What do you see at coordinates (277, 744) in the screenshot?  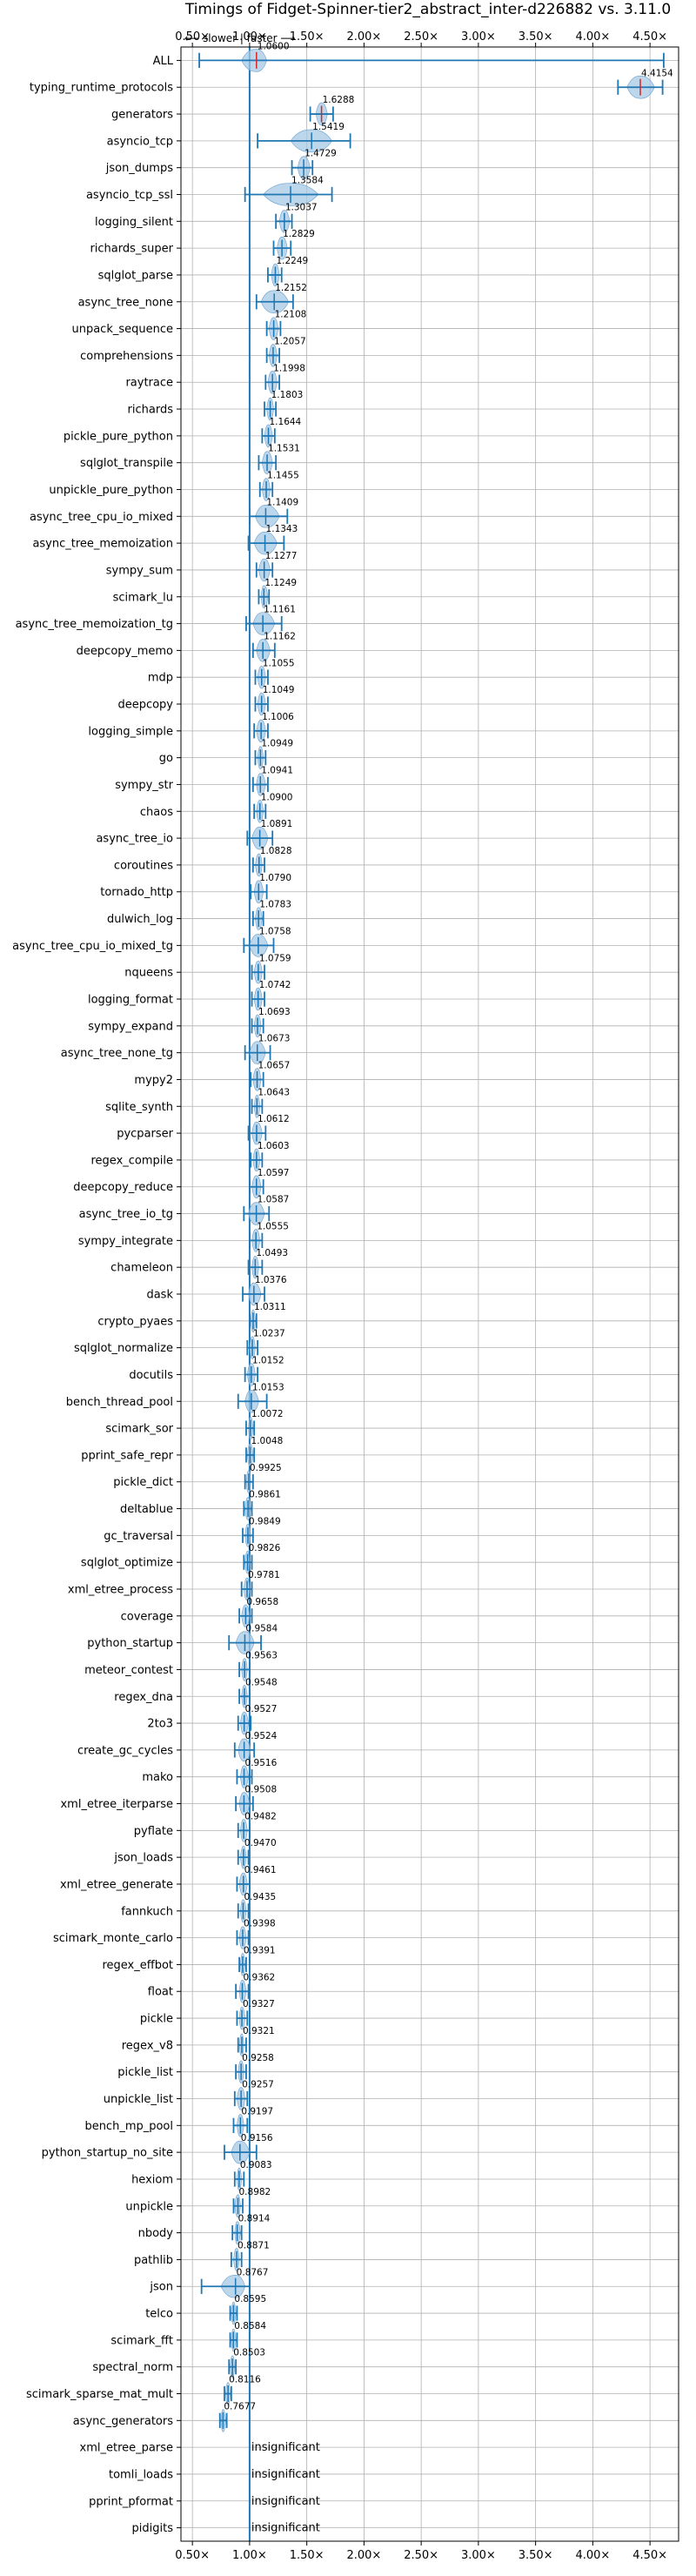 I see `value-label: 1.0949` at bounding box center [277, 744].